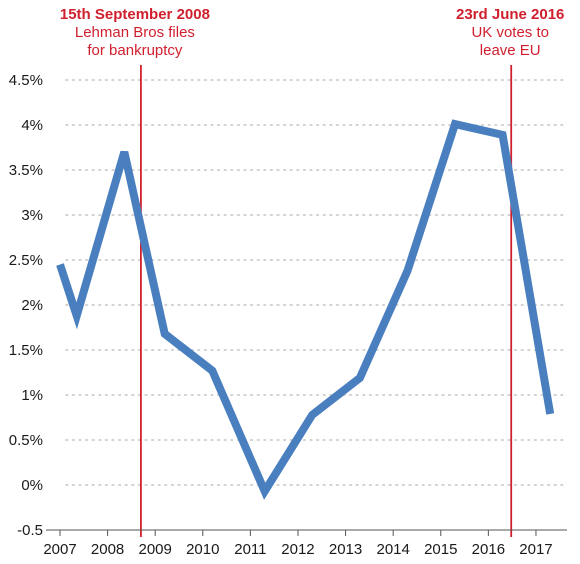 This screenshot has height=564, width=580. I want to click on annotation-text: for bankruptcy, so click(135, 50).